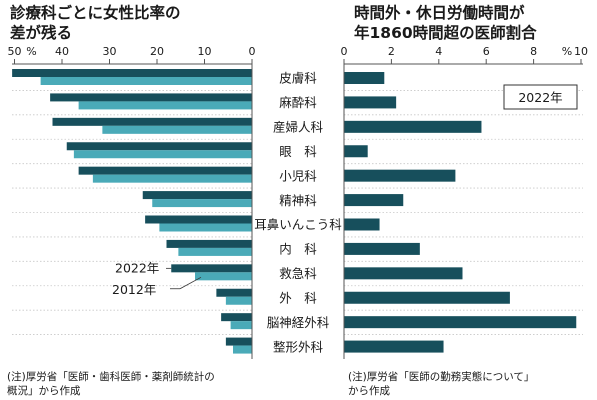 The image size is (597, 400). I want to click on left-note-line-1: (注)厚労省「医師・歯科医師・薬剤師統計の, so click(111, 377).